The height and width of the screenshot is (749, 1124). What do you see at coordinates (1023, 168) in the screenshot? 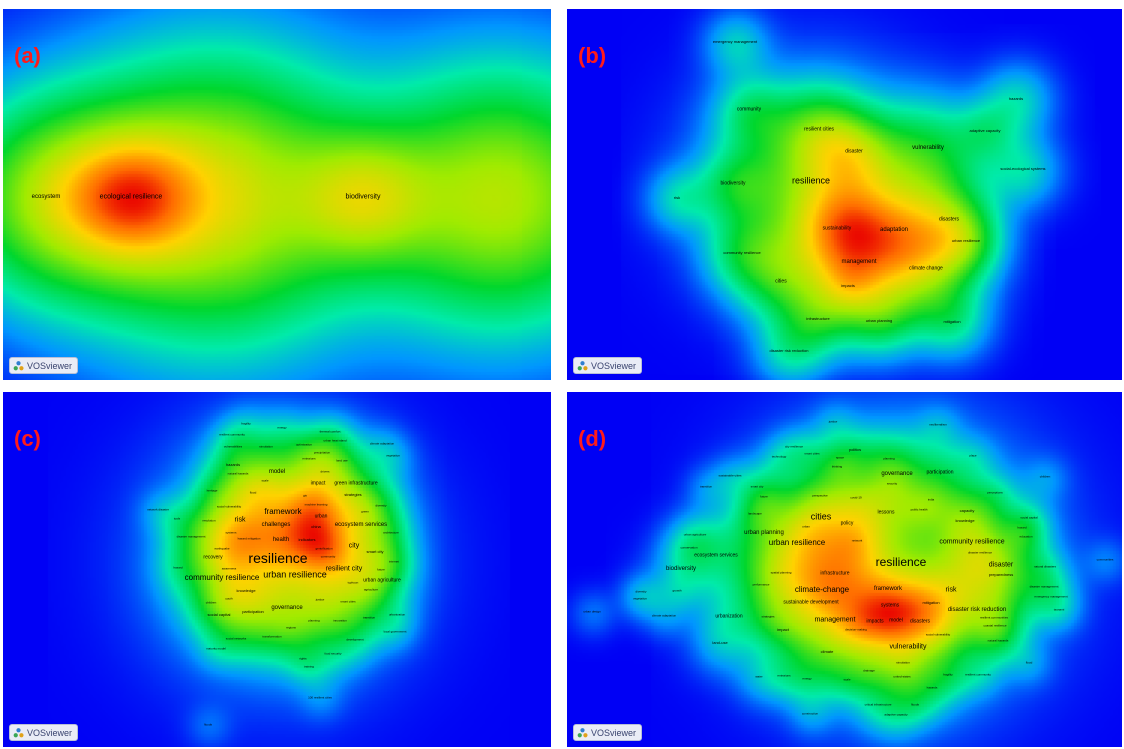
I see `keyword-label: social-ecological systems` at bounding box center [1023, 168].